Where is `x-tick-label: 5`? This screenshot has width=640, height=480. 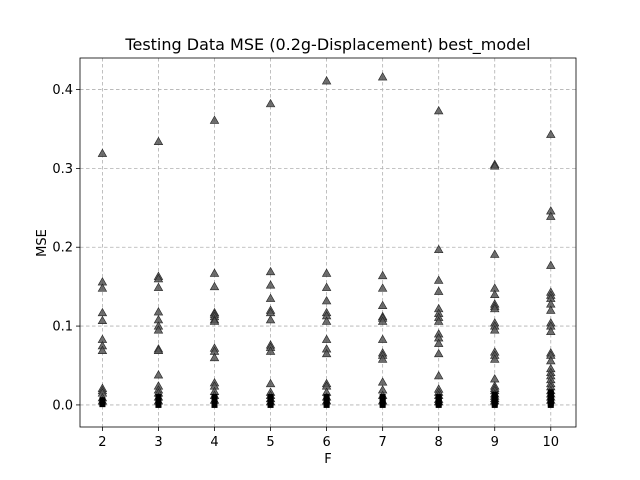
x-tick-label: 5 is located at coordinates (270, 442).